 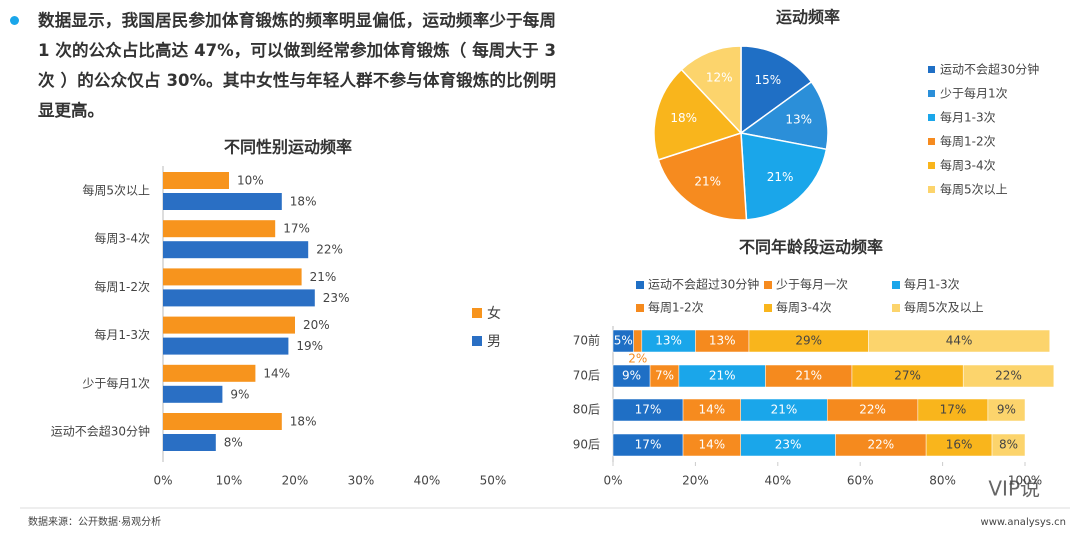 I want to click on value-label: 20%, so click(x=316, y=325).